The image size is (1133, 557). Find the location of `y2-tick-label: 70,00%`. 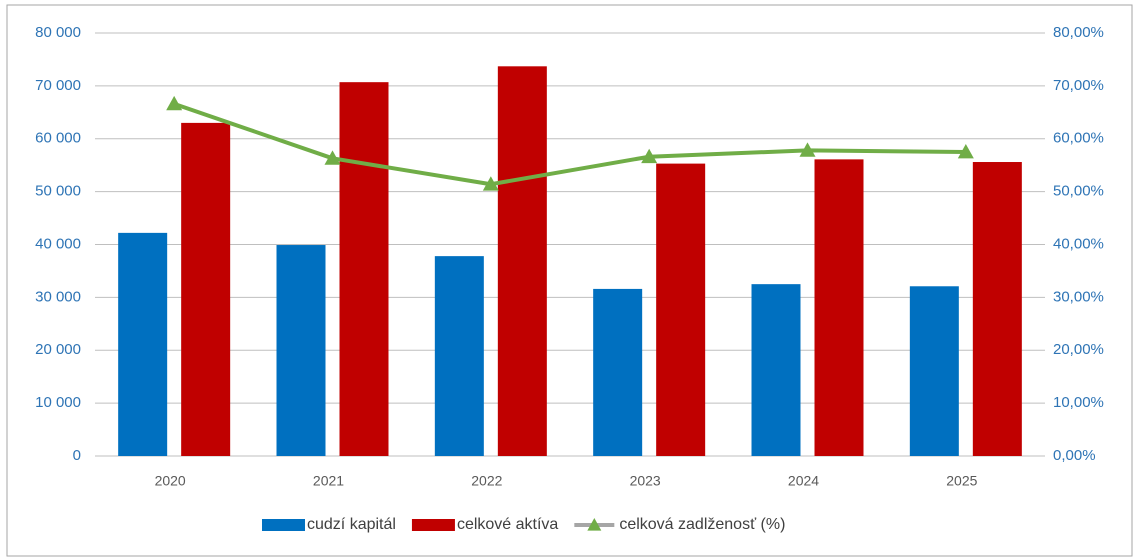

y2-tick-label: 70,00% is located at coordinates (1078, 85).